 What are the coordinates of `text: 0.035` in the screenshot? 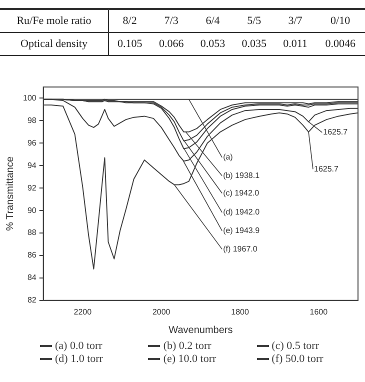 It's located at (254, 44).